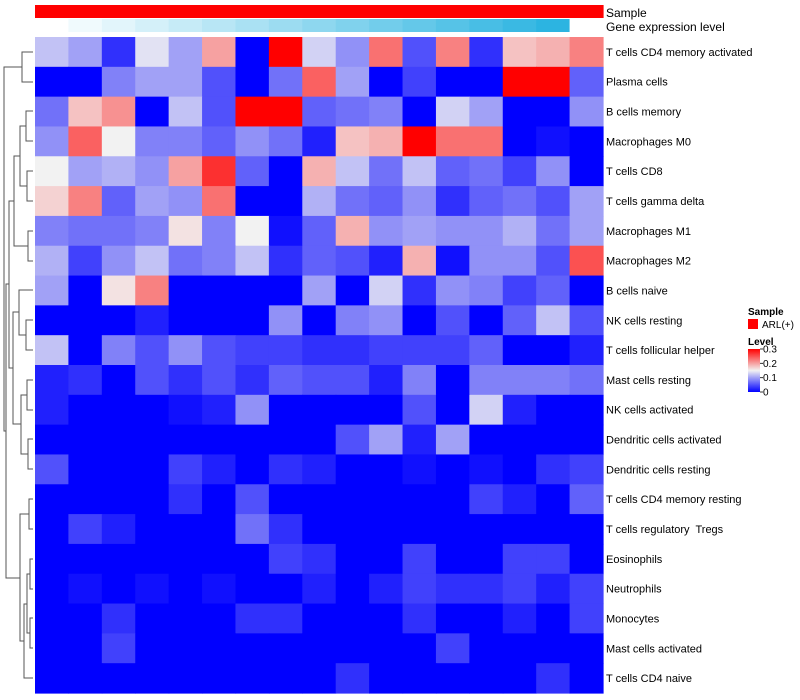 The image size is (800, 700). I want to click on legend-level-title: Level, so click(761, 342).